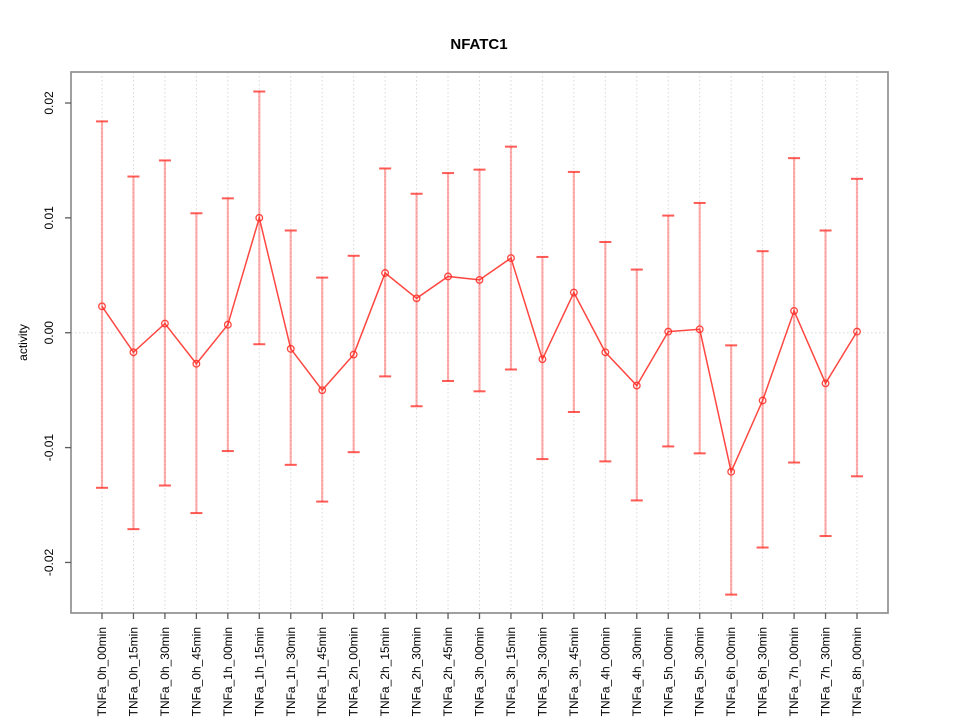 The width and height of the screenshot is (960, 720). I want to click on x-tick-label: TNFa_3h_15min, so click(511, 671).